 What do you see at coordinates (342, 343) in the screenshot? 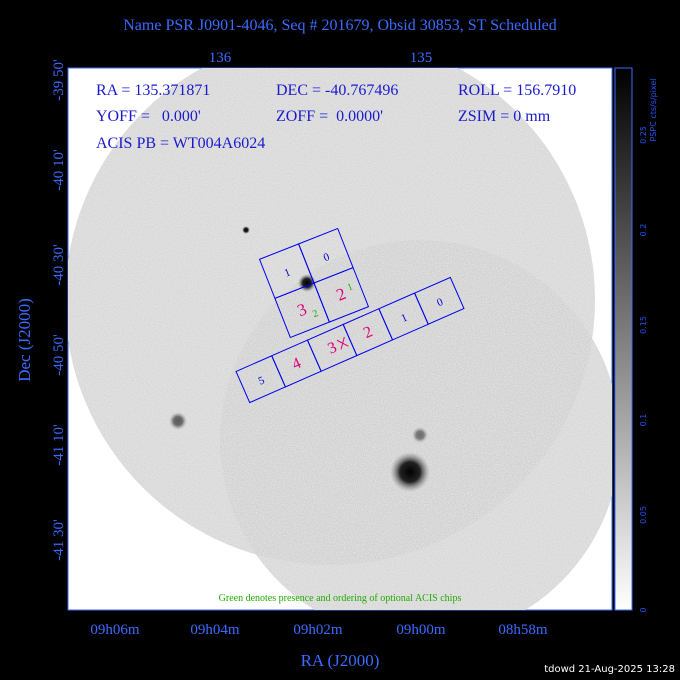
I see `aimpoint` at bounding box center [342, 343].